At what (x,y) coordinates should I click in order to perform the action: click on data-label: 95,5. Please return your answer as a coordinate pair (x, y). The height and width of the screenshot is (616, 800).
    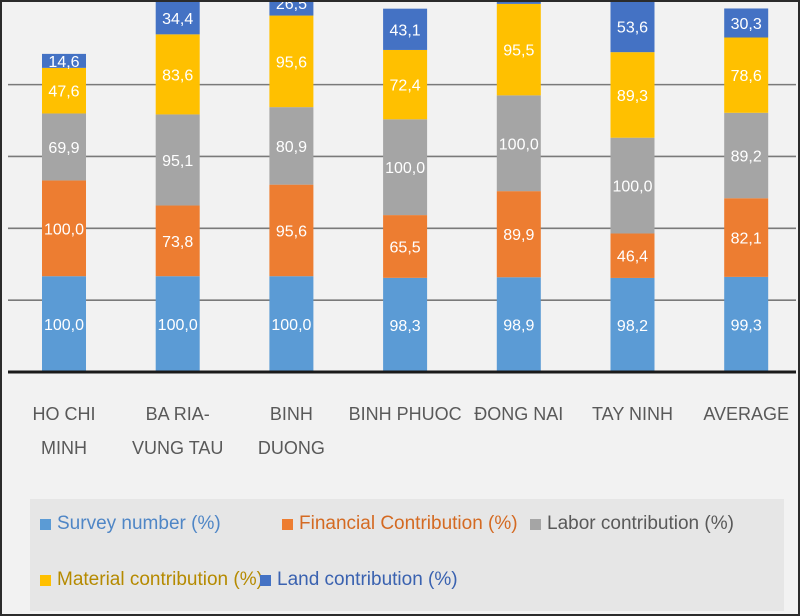
    Looking at the image, I should click on (518, 51).